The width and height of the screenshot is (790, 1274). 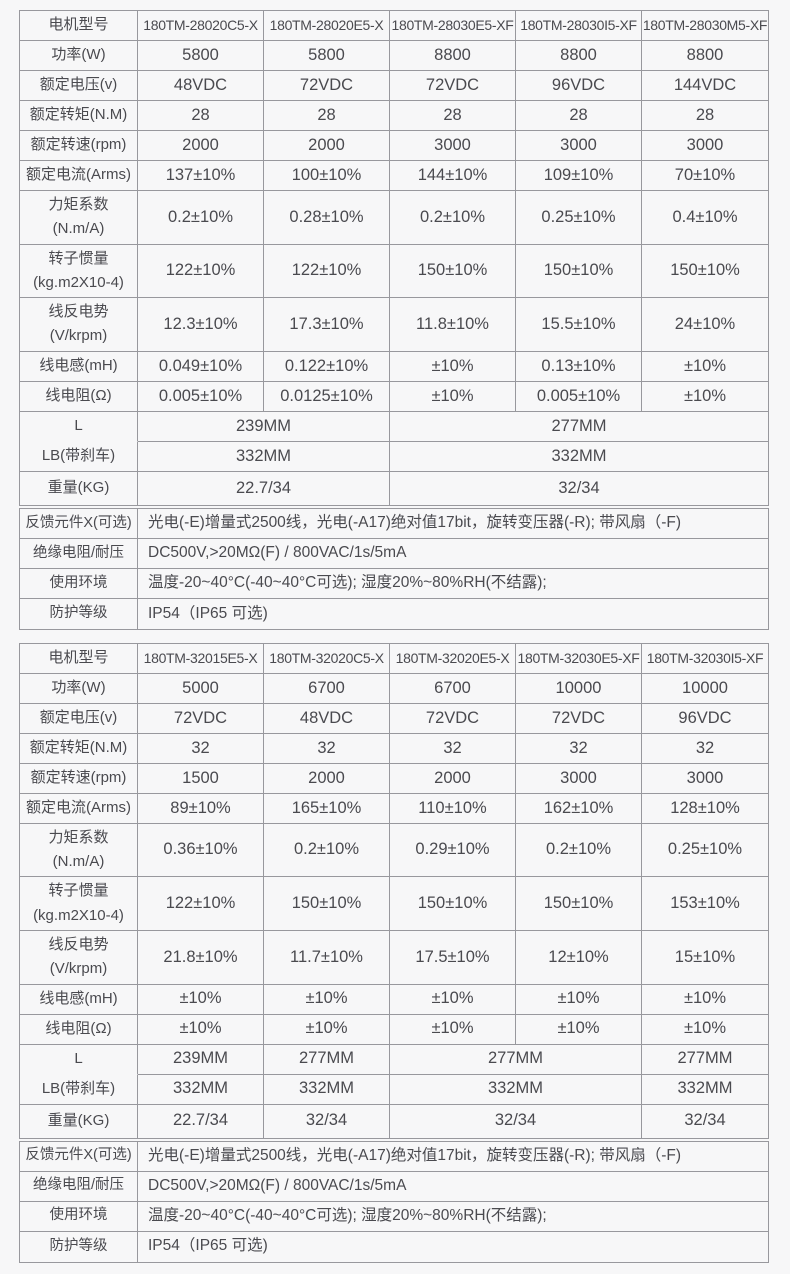 I want to click on model-name-cell: 180TM-32020C5-X, so click(x=327, y=658).